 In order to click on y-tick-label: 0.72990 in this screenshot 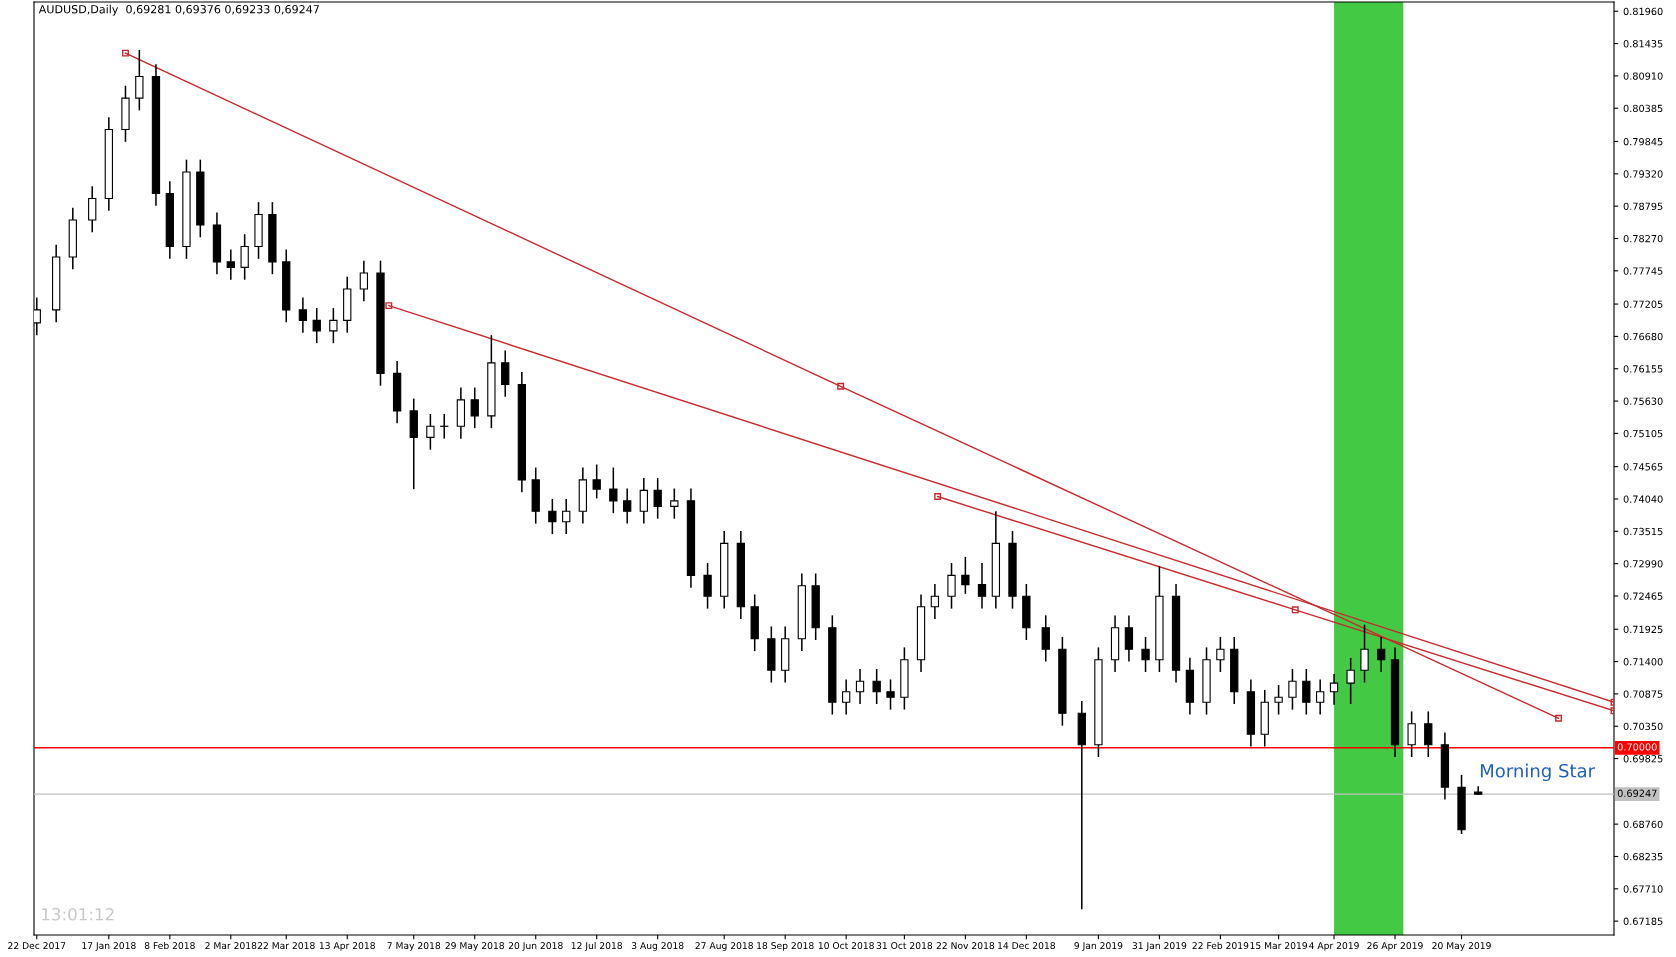, I will do `click(1643, 564)`.